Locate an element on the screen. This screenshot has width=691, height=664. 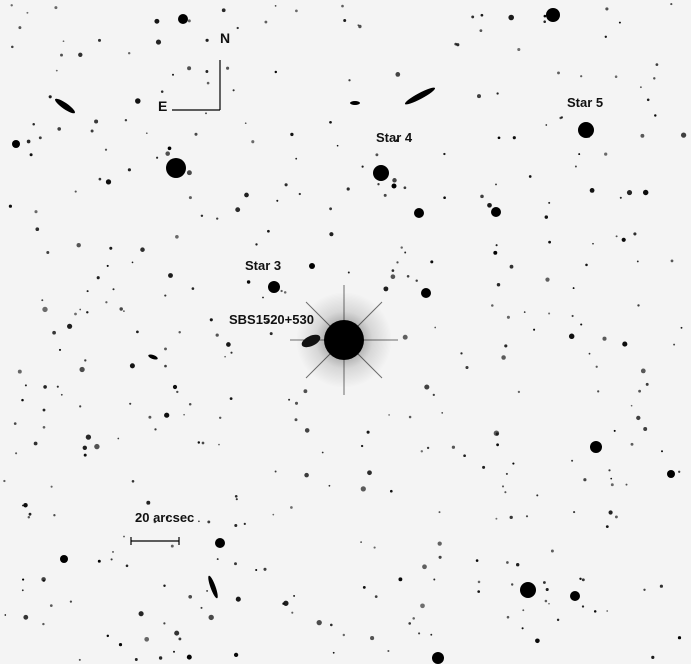
star-4-mark is located at coordinates (381, 173).